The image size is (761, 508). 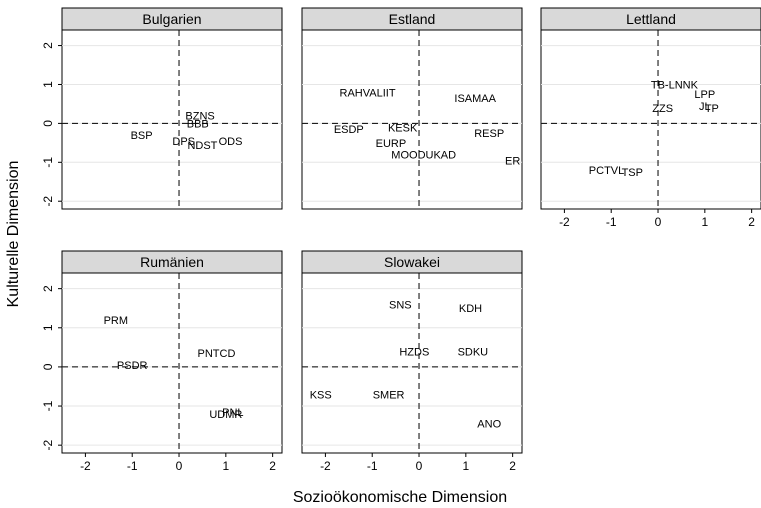 What do you see at coordinates (400, 497) in the screenshot?
I see `x-axis-title: Sozioökonomische Dimension` at bounding box center [400, 497].